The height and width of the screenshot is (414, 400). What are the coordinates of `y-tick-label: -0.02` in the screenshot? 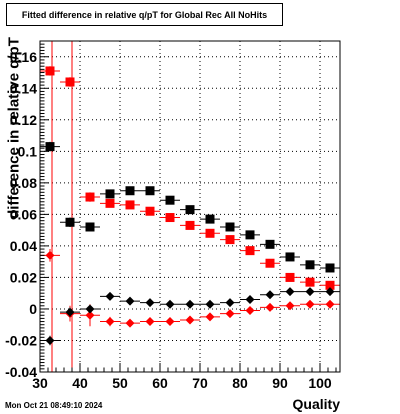 It's located at (21, 340).